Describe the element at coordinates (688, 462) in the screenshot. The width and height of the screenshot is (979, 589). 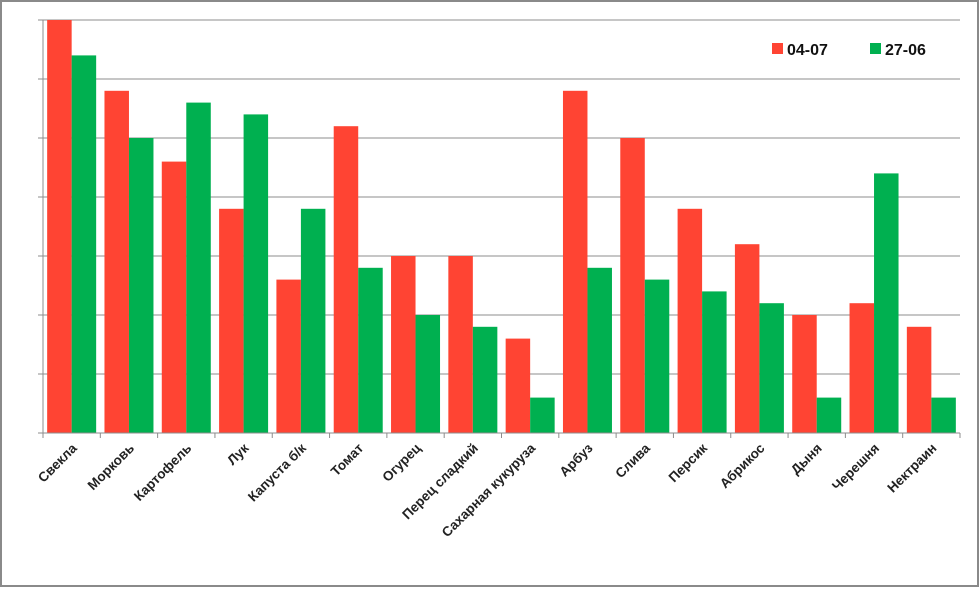
I see `x-tick-label: Персик` at that location.